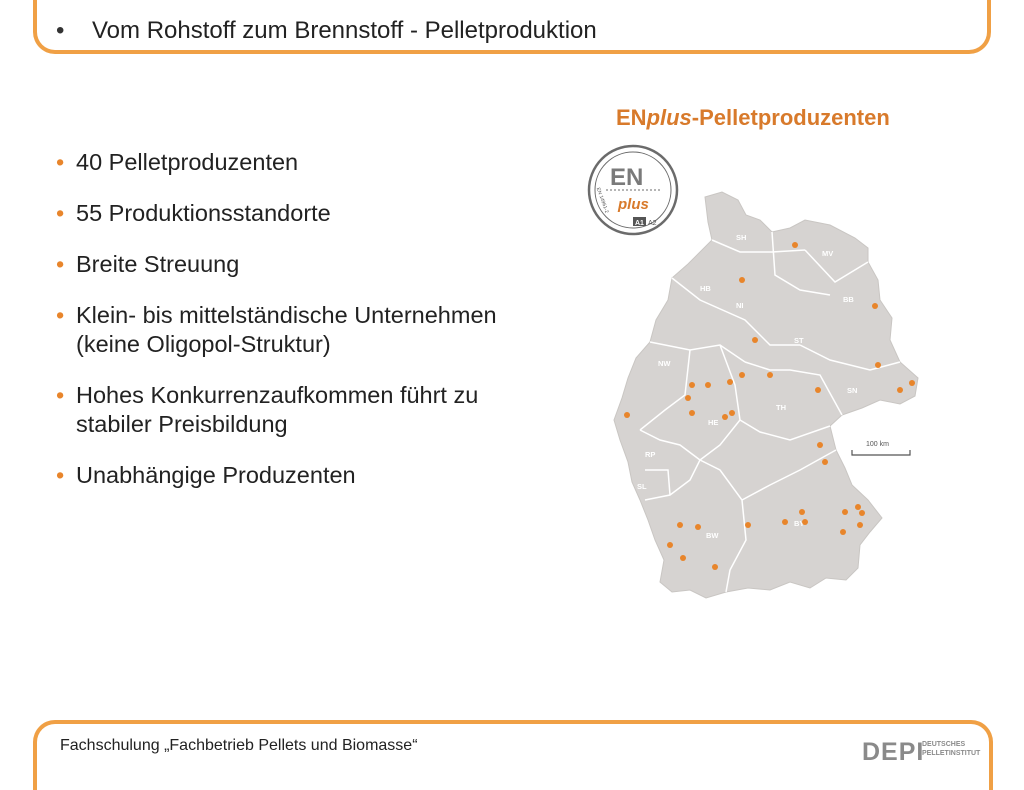 The height and width of the screenshot is (790, 1024). Describe the element at coordinates (944, 744) in the screenshot. I see `depi-logo-sub-line1: DEUTSCHES` at that location.